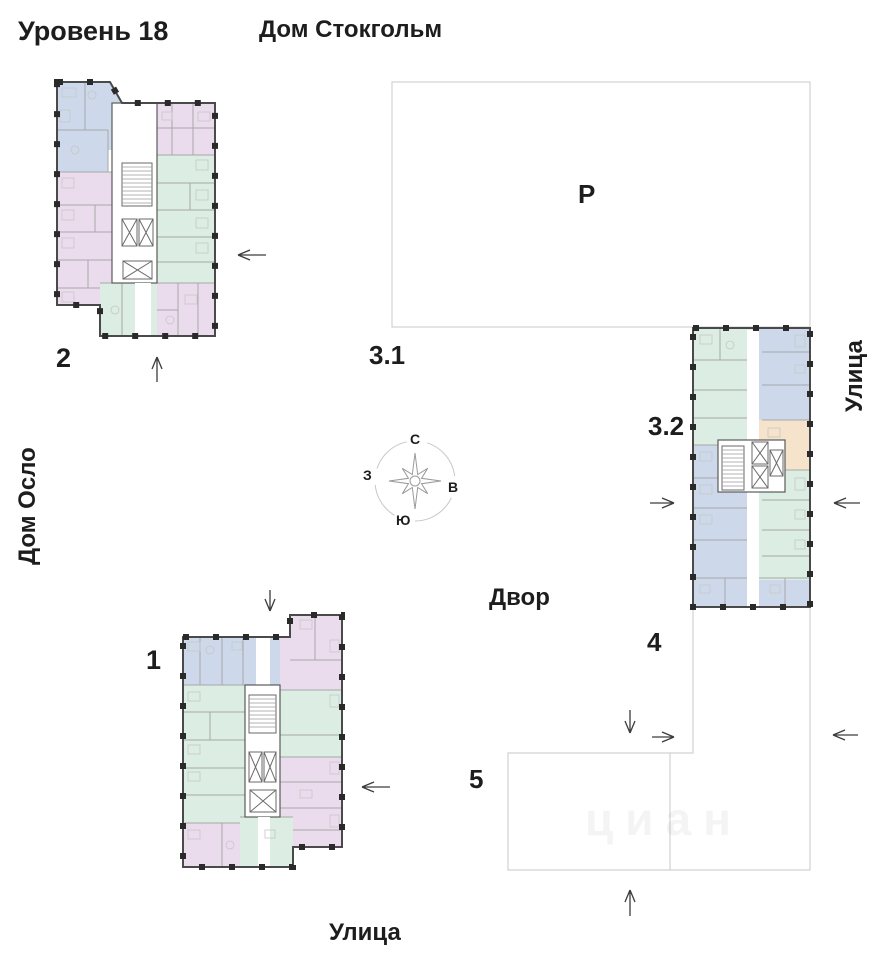  I want to click on section-4-5-boundary, so click(659, 739).